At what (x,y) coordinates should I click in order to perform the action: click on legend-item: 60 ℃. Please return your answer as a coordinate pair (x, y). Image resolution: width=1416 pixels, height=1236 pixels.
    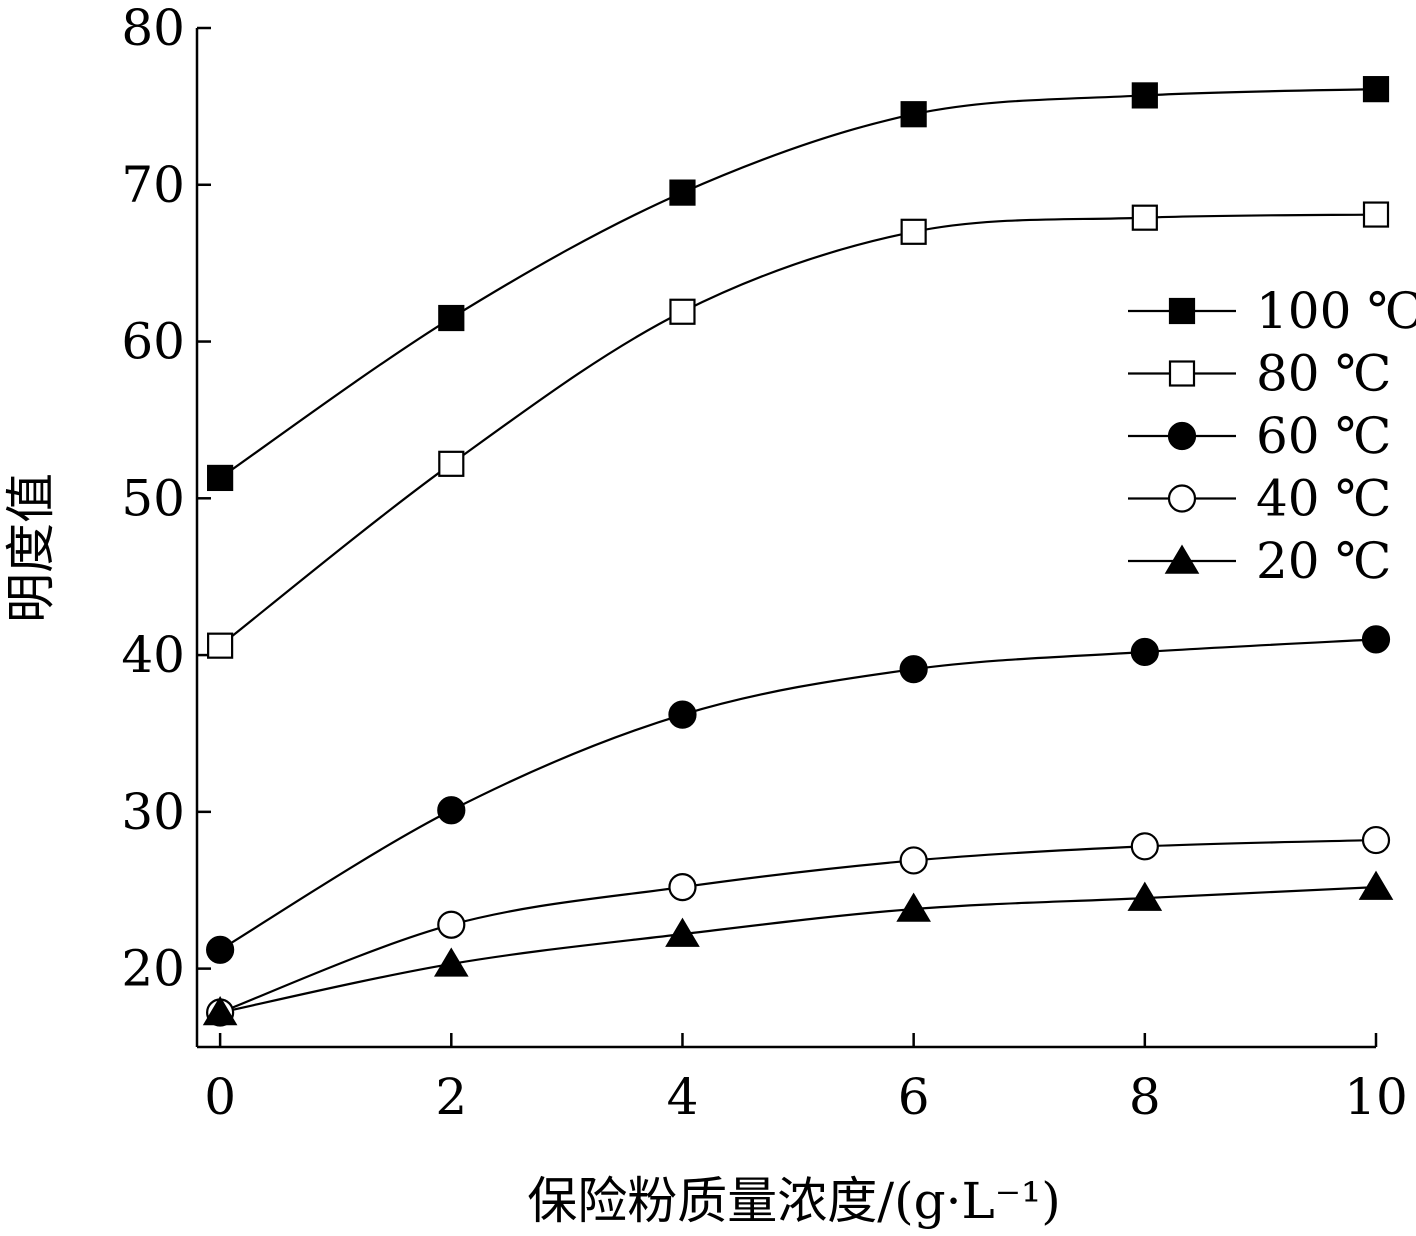
    Looking at the image, I should click on (1259, 436).